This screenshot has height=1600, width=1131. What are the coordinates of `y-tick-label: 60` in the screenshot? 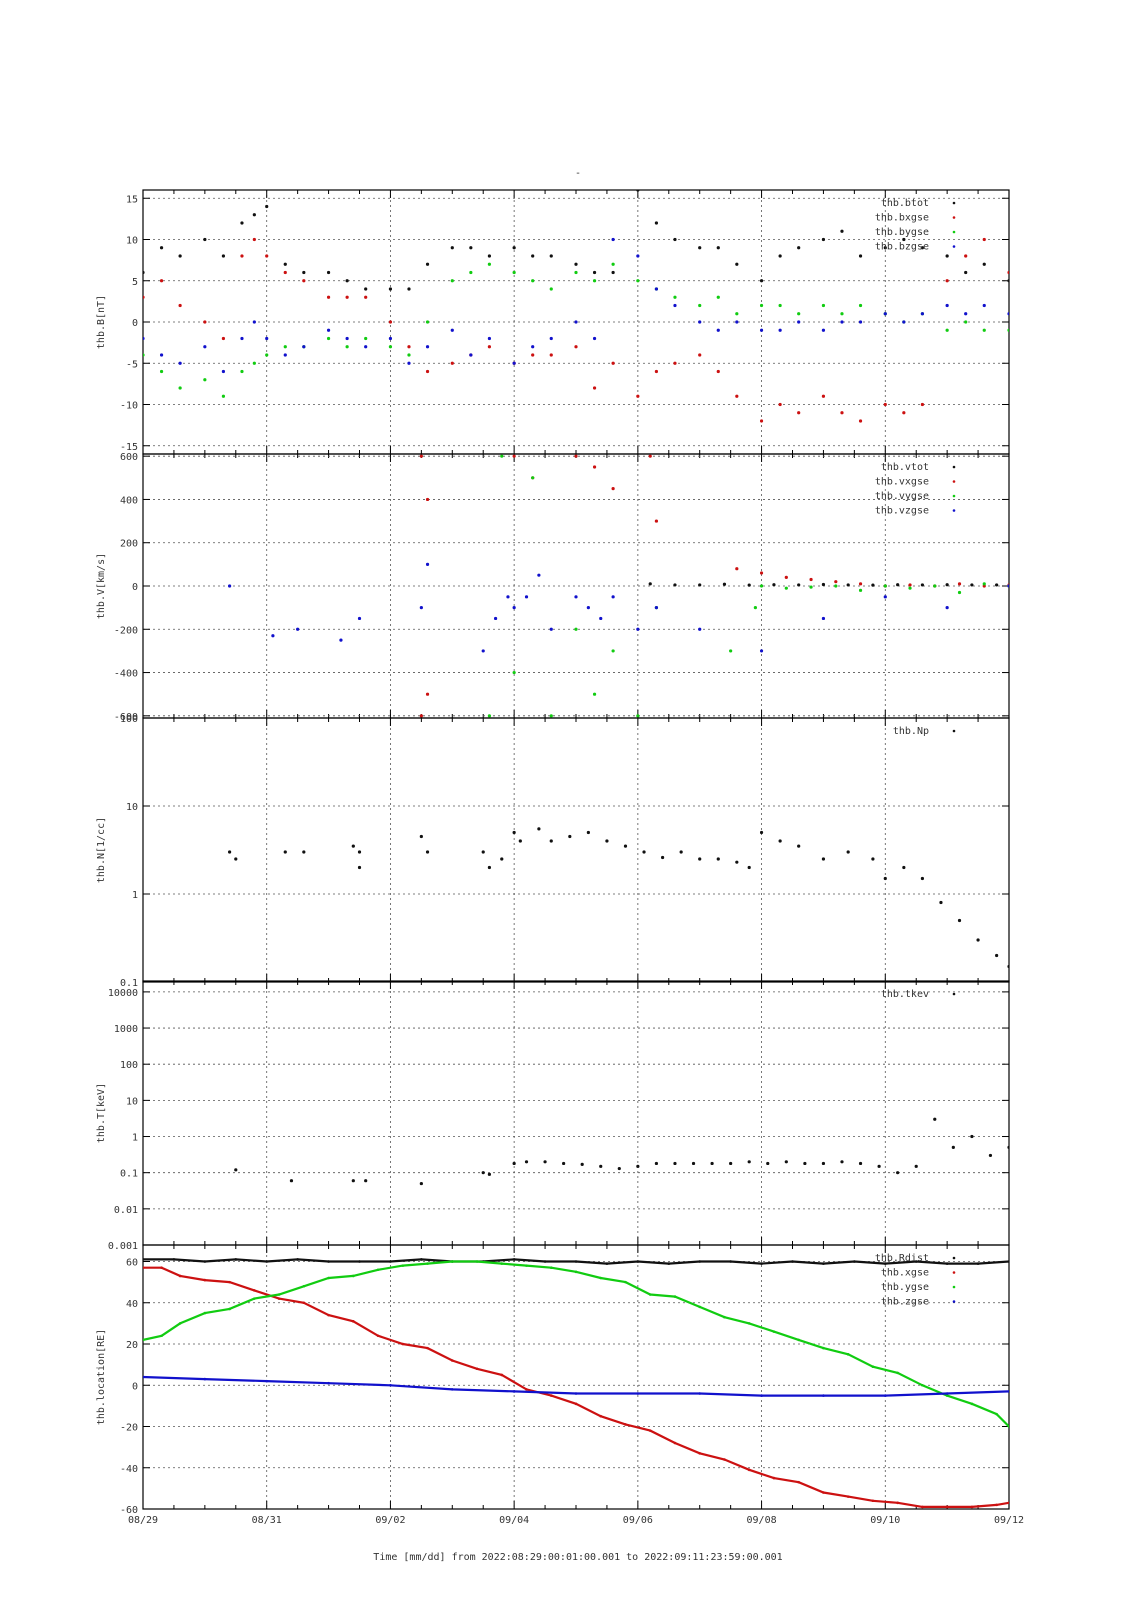 It's located at (132, 1263).